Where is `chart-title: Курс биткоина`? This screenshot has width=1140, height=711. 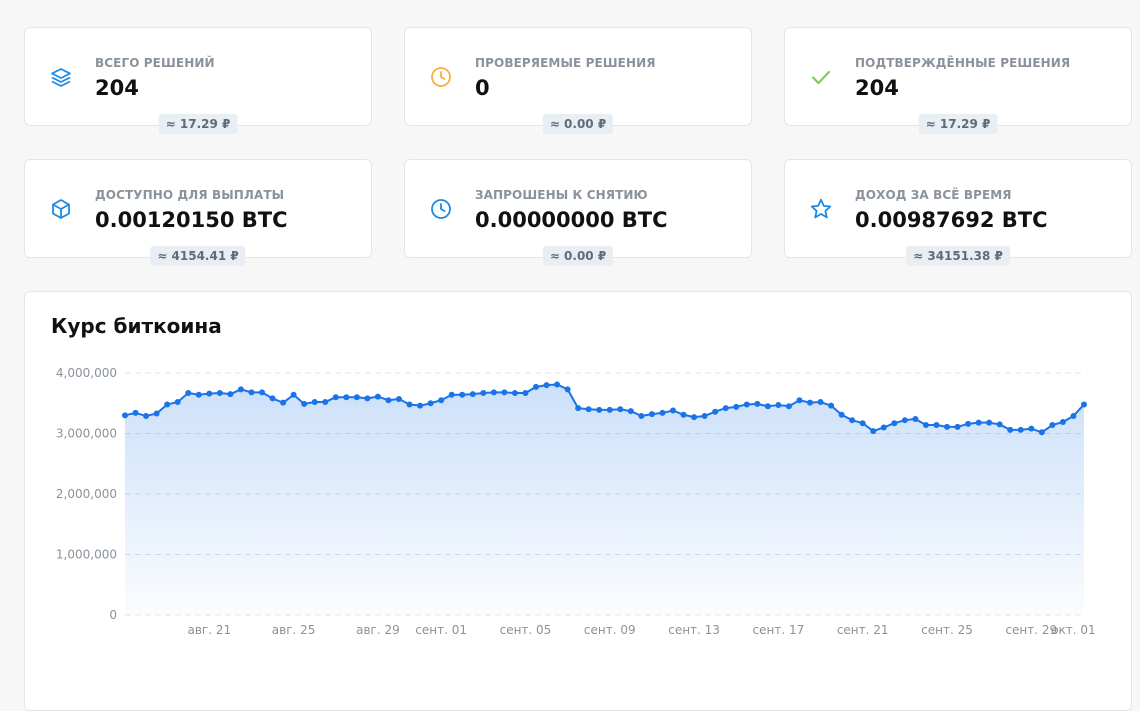 chart-title: Курс биткоина is located at coordinates (136, 326).